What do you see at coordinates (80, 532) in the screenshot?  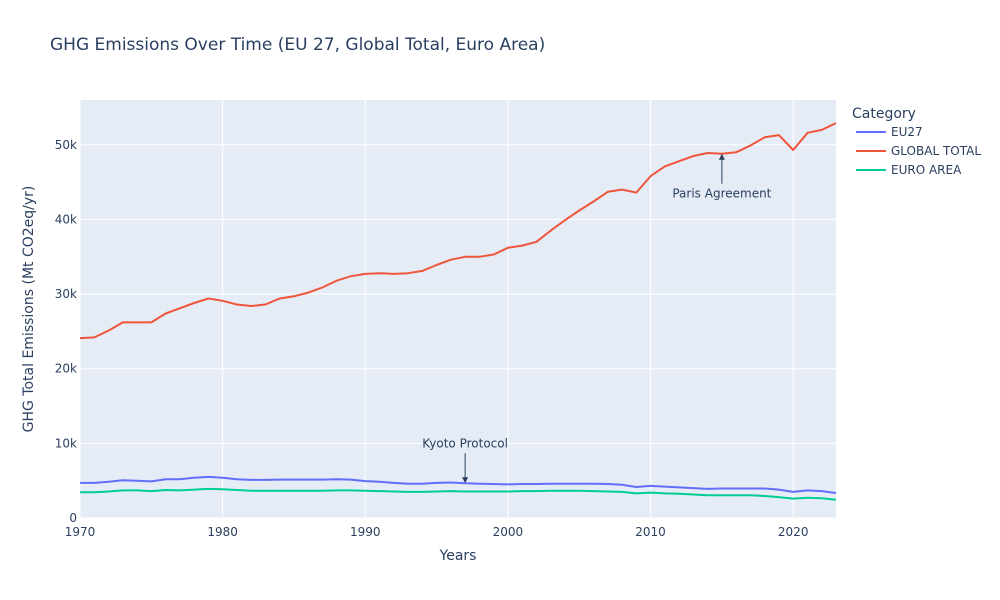 I see `x-tick-label: 1970` at bounding box center [80, 532].